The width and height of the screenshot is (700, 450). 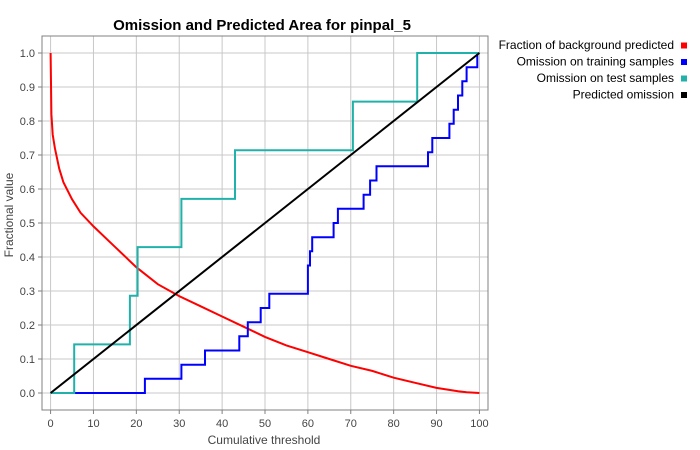 I want to click on legend-label: Omission on test samples, so click(x=605, y=78).